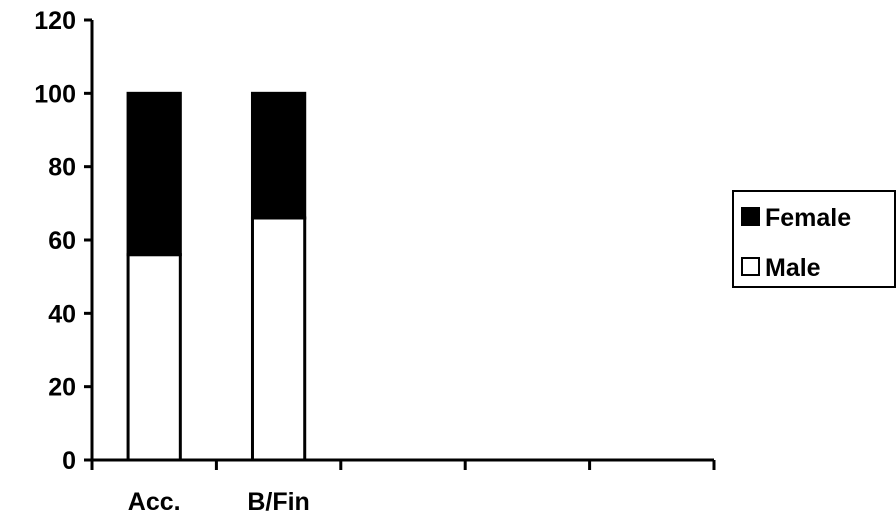  Describe the element at coordinates (403, 464) in the screenshot. I see `x-axis` at that location.